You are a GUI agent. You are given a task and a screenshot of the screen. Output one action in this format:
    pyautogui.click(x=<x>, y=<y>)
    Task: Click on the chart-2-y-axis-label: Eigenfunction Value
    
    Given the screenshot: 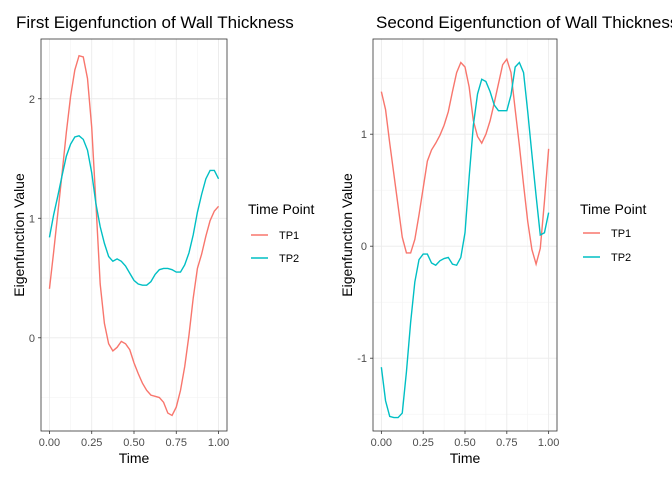 What is the action you would take?
    pyautogui.click(x=347, y=235)
    